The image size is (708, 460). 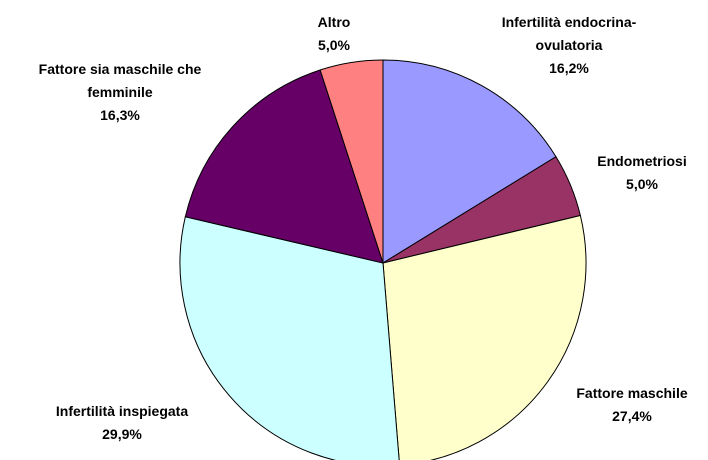 I want to click on value-label: 16,2%, so click(x=569, y=68).